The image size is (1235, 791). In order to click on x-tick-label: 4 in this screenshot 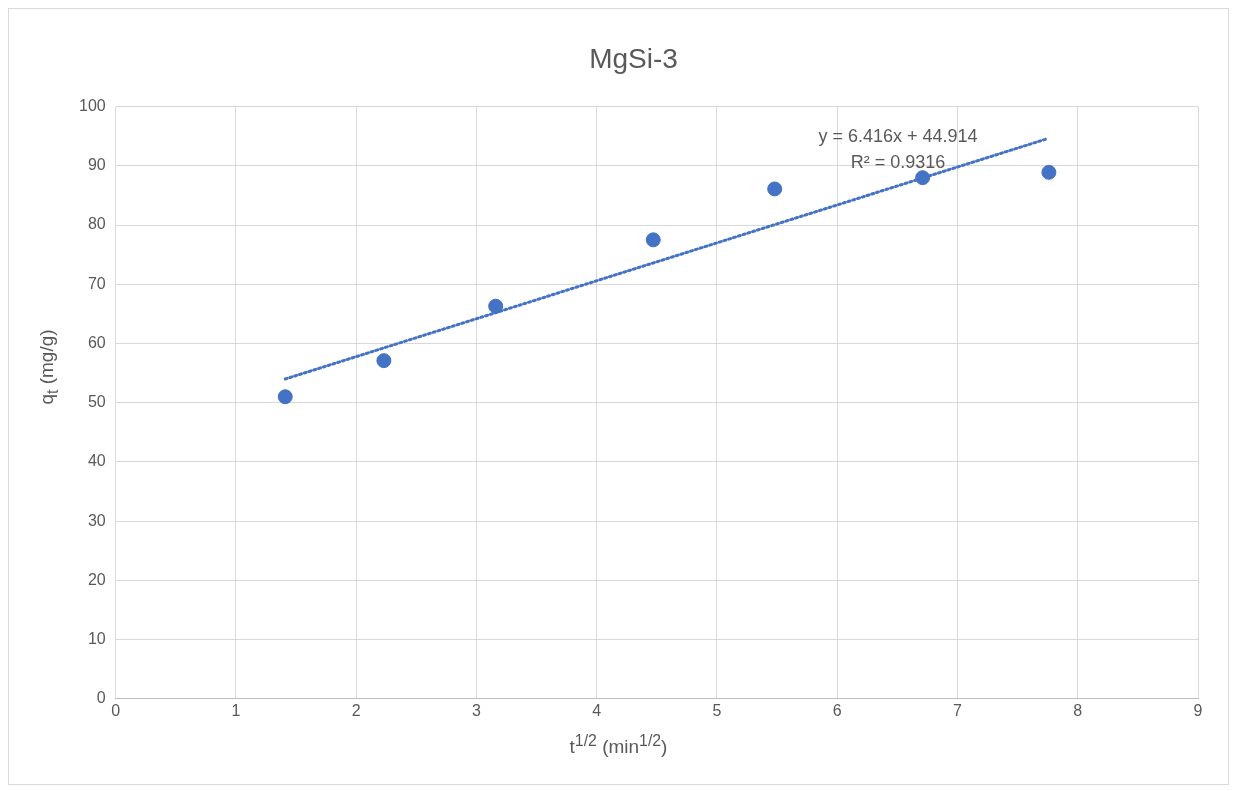, I will do `click(597, 710)`.